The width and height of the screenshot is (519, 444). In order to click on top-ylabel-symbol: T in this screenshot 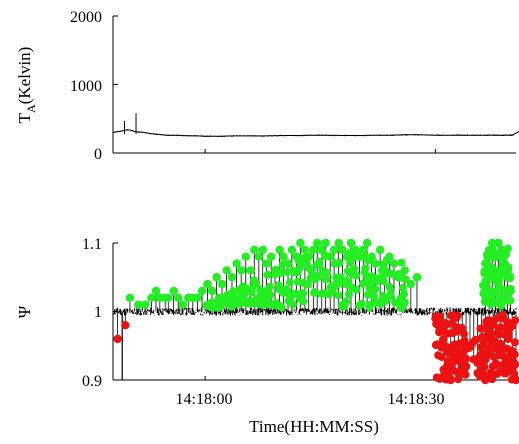, I will do `click(24, 117)`.